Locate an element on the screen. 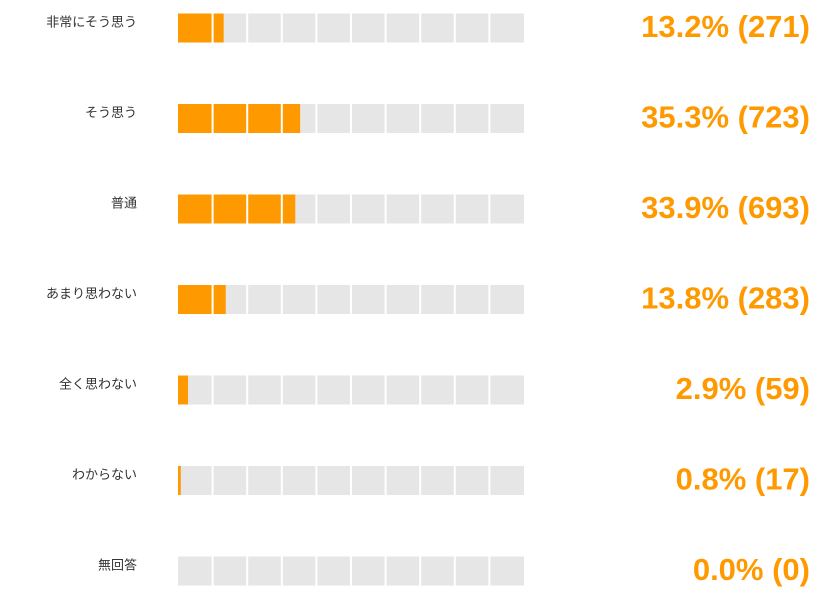  category-label: あまり思わない is located at coordinates (91, 294).